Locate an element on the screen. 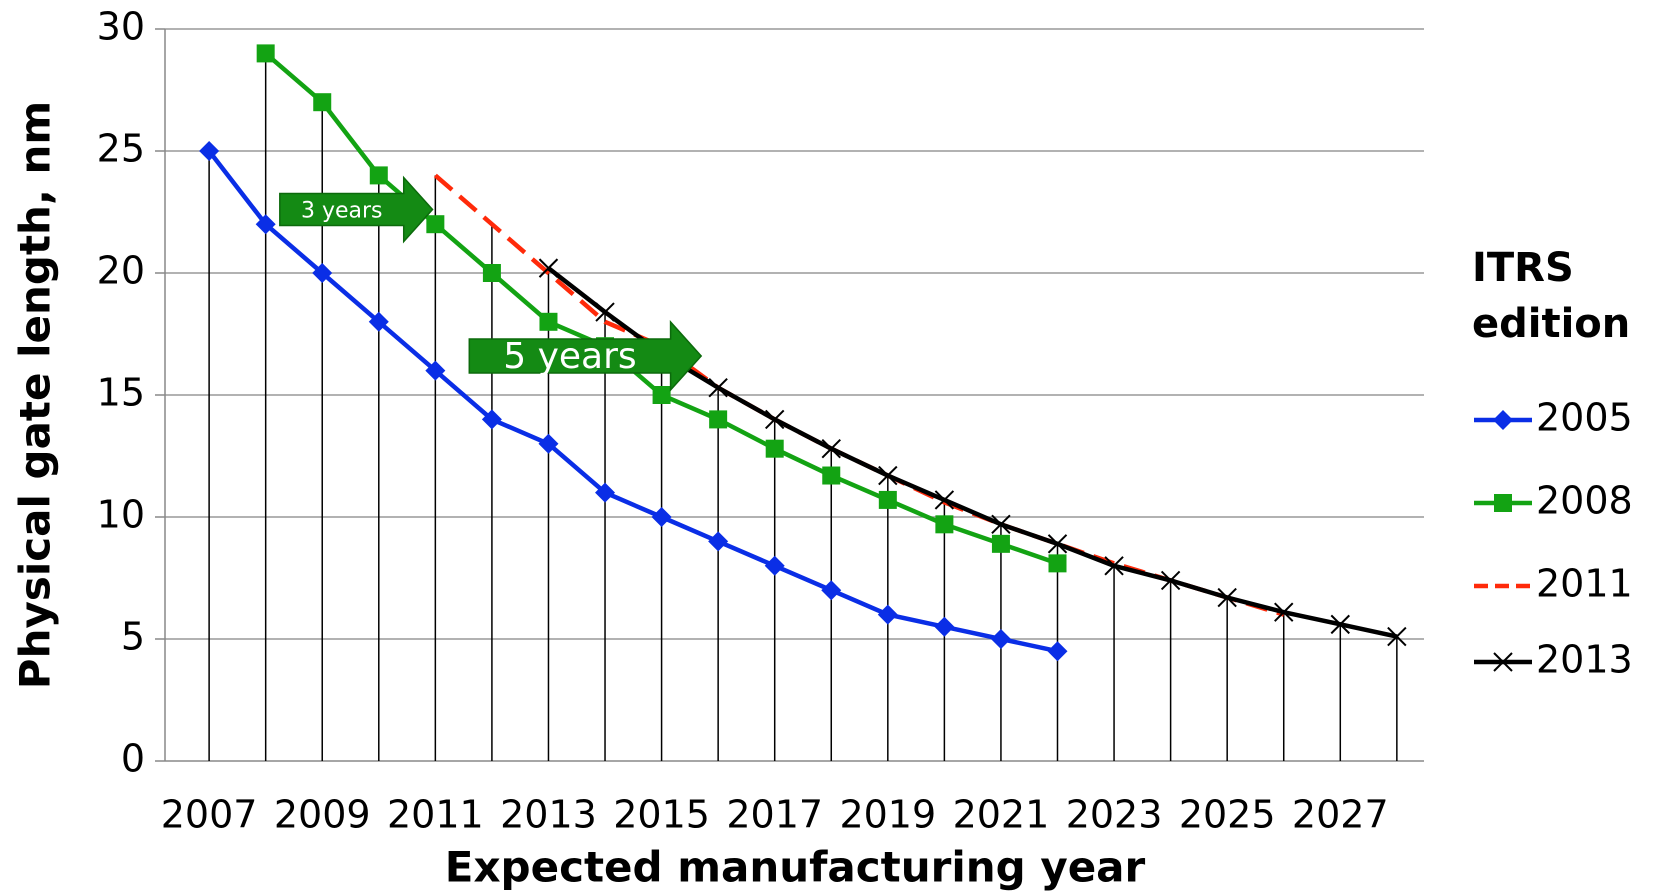 This screenshot has width=1660, height=896. legend-item: 2005 is located at coordinates (1553, 418).